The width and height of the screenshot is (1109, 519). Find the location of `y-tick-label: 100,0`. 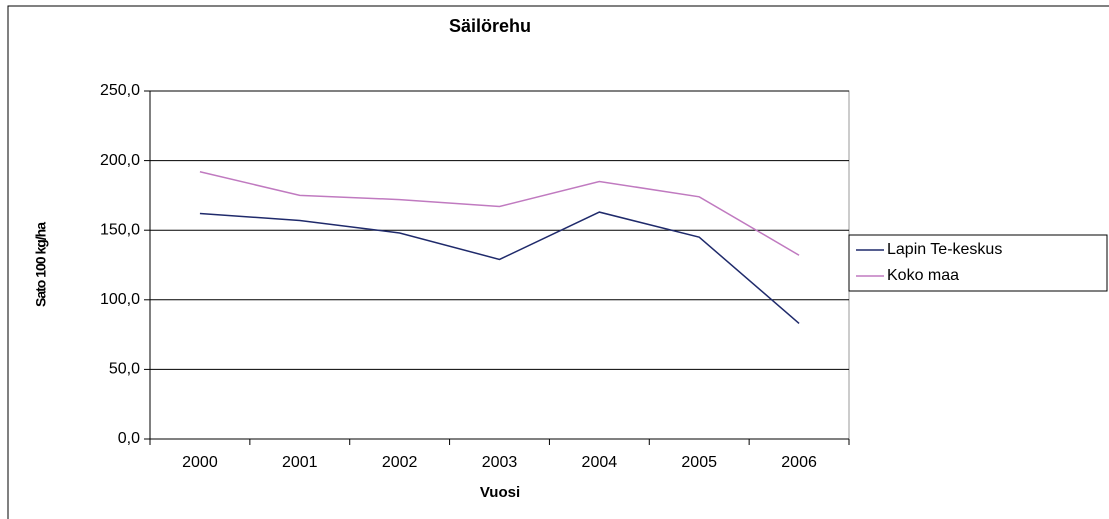

y-tick-label: 100,0 is located at coordinates (120, 299).